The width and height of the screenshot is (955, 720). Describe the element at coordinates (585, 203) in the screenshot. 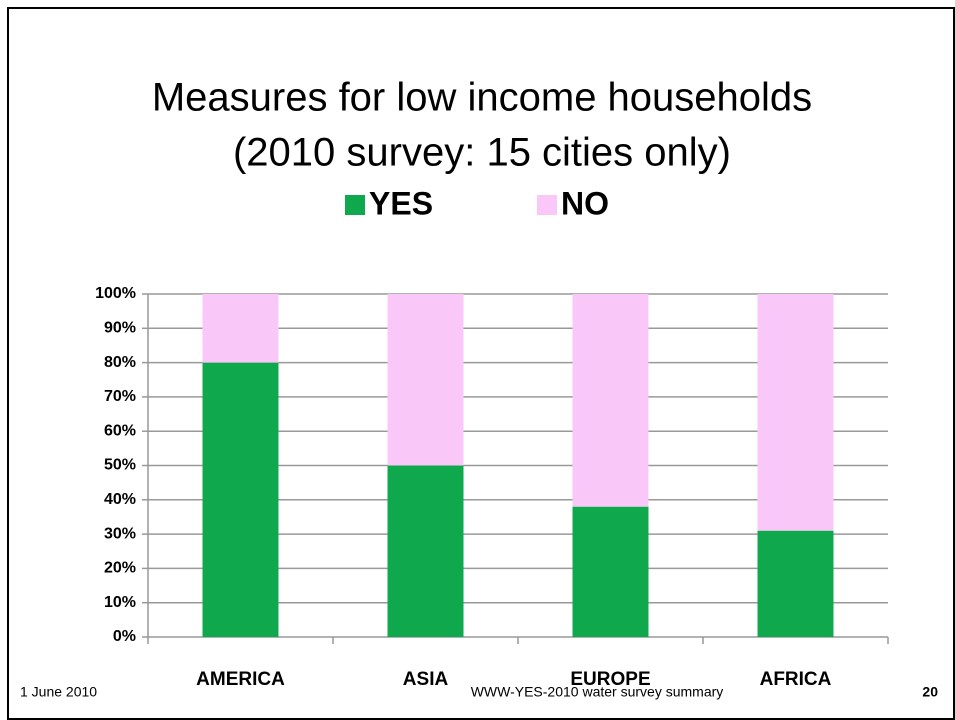

I see `legend-label: NO` at that location.